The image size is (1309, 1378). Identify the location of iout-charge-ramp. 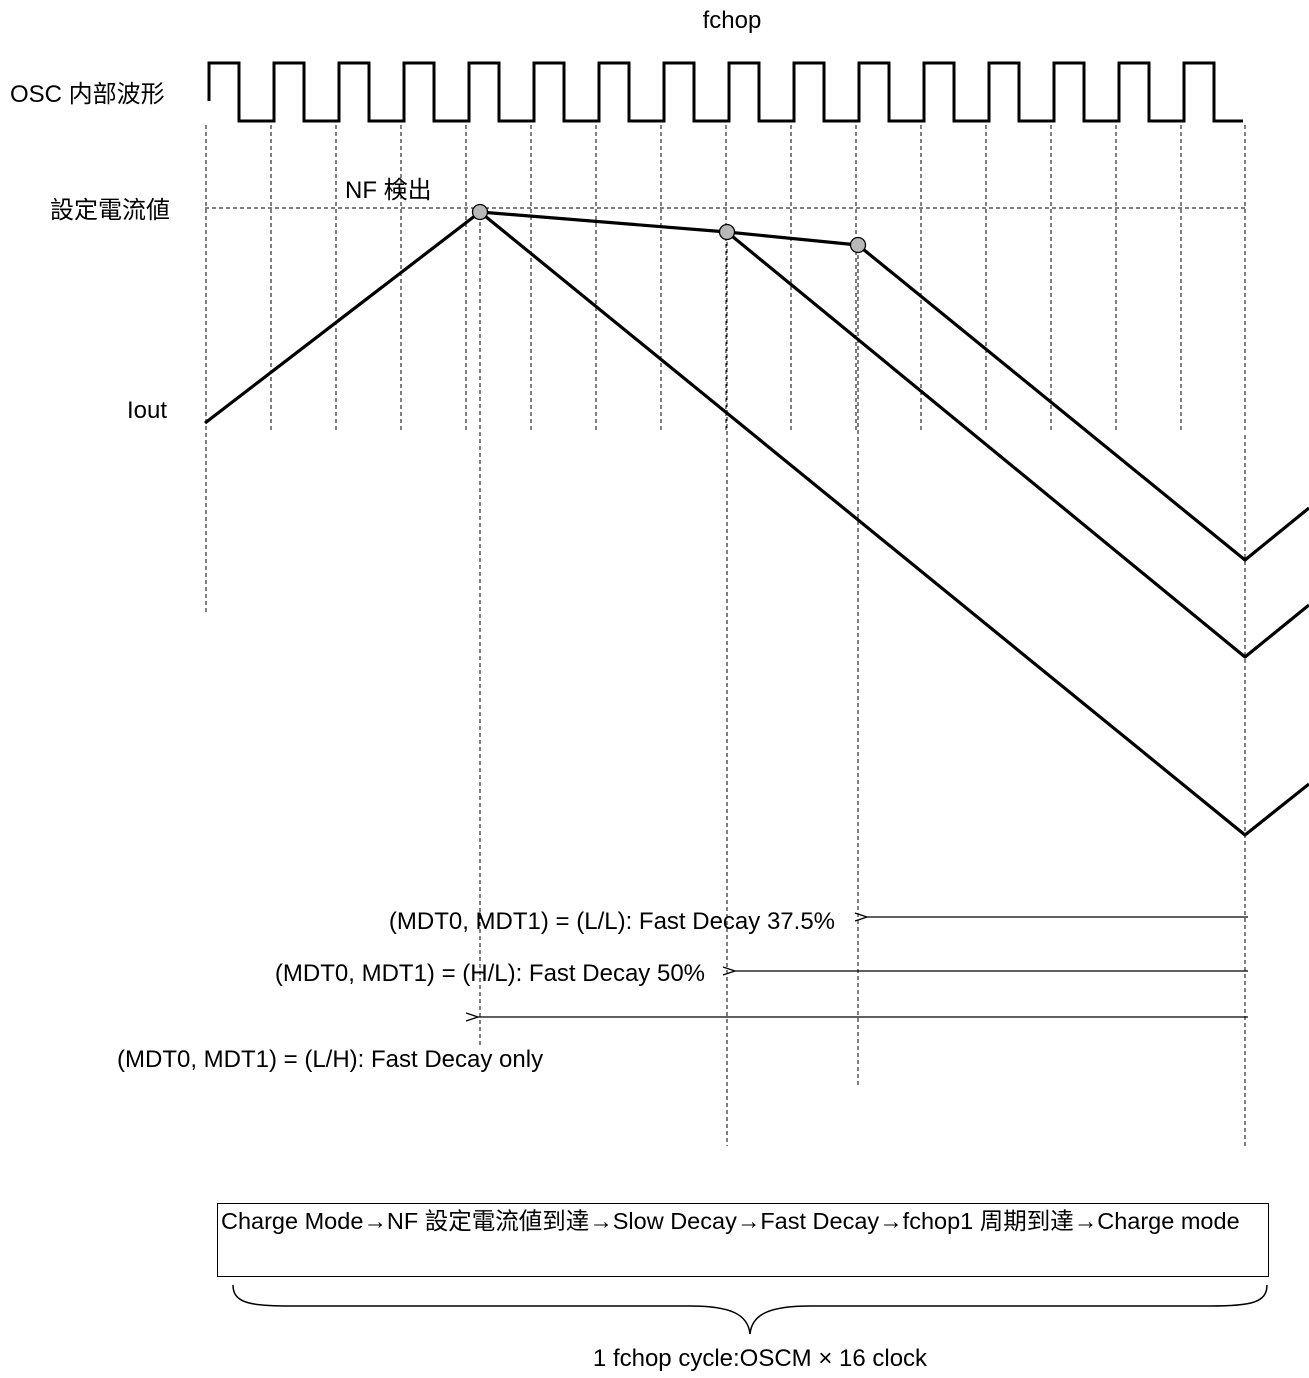
(342, 317).